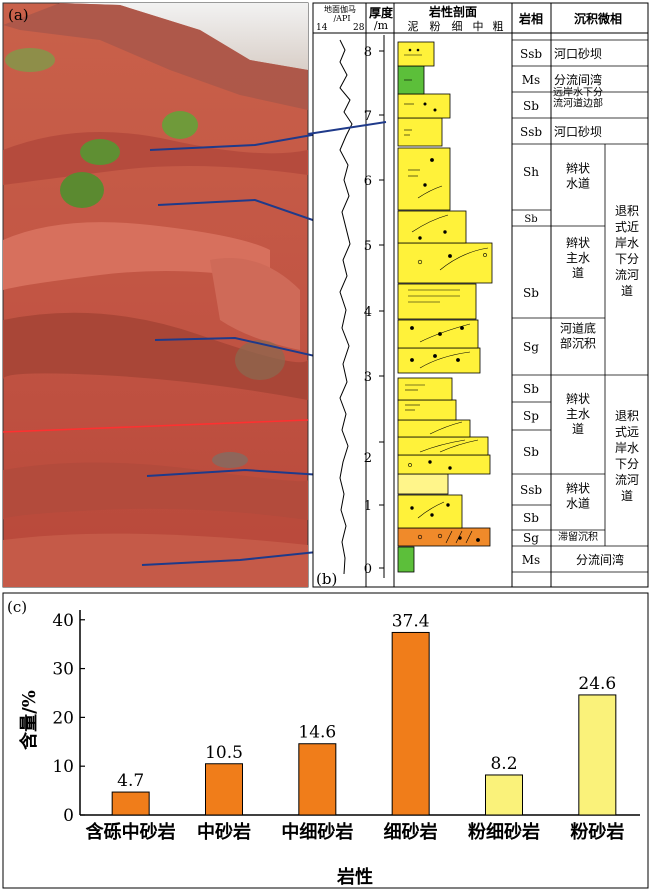 The image size is (650, 891). What do you see at coordinates (598, 18) in the screenshot?
I see `microfacies-header: 沉积微相` at bounding box center [598, 18].